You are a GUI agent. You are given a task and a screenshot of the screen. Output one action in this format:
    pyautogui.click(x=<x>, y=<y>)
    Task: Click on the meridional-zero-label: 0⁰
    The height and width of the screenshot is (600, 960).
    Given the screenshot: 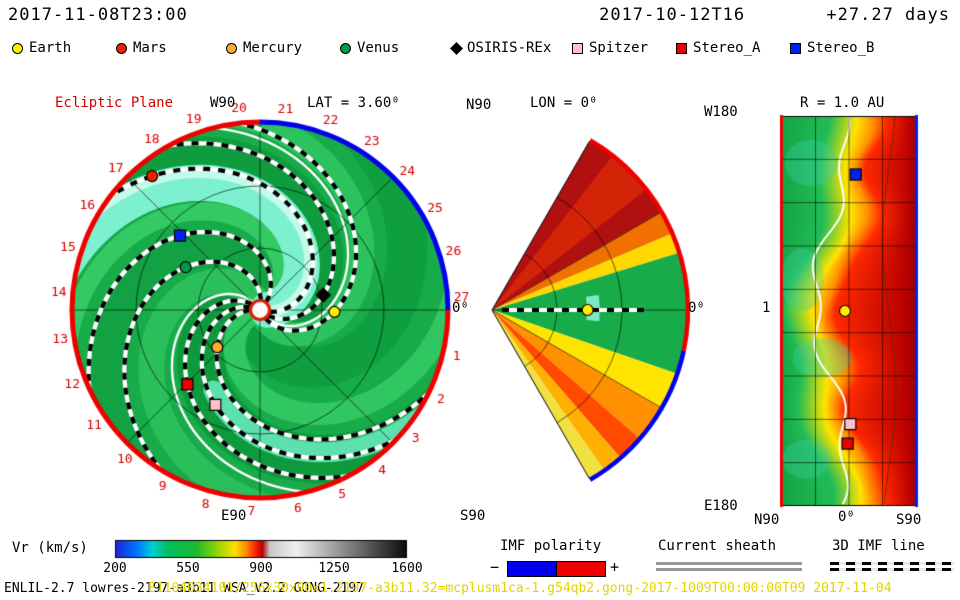 What is the action you would take?
    pyautogui.click(x=696, y=308)
    